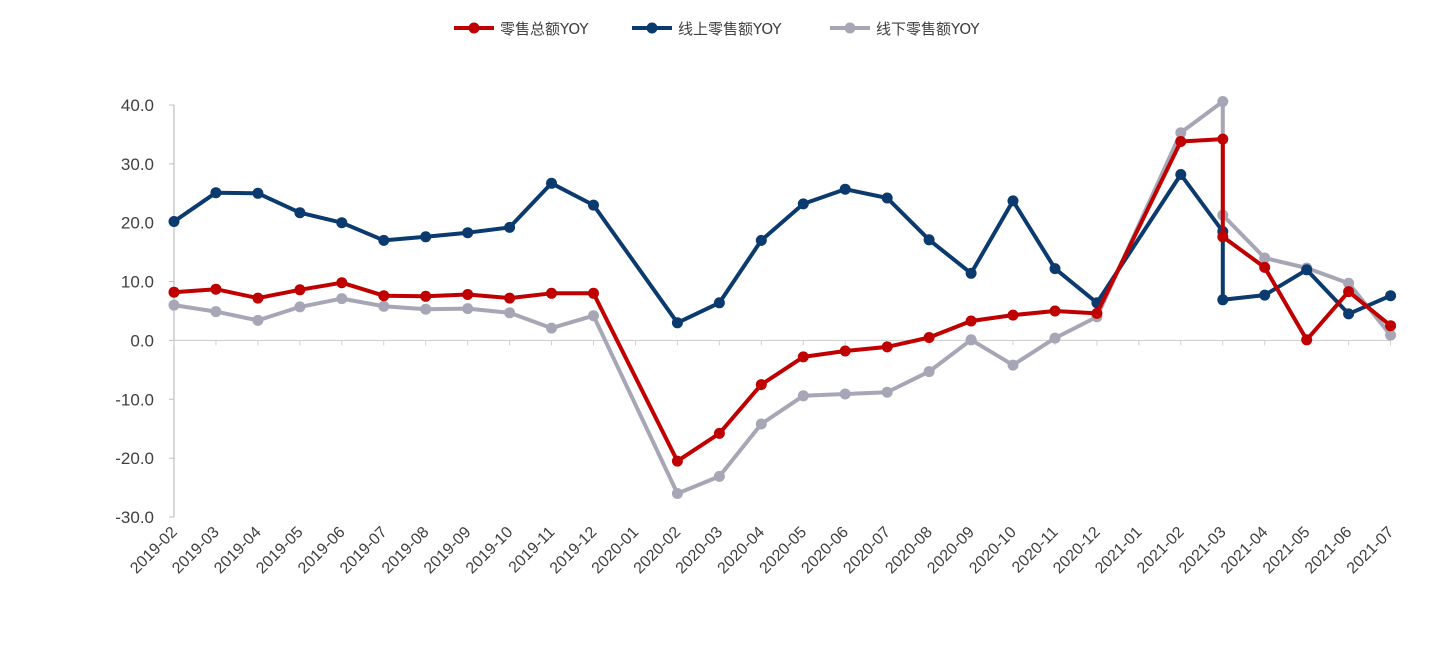  What do you see at coordinates (137, 105) in the screenshot?
I see `y-tick-label: 40.0` at bounding box center [137, 105].